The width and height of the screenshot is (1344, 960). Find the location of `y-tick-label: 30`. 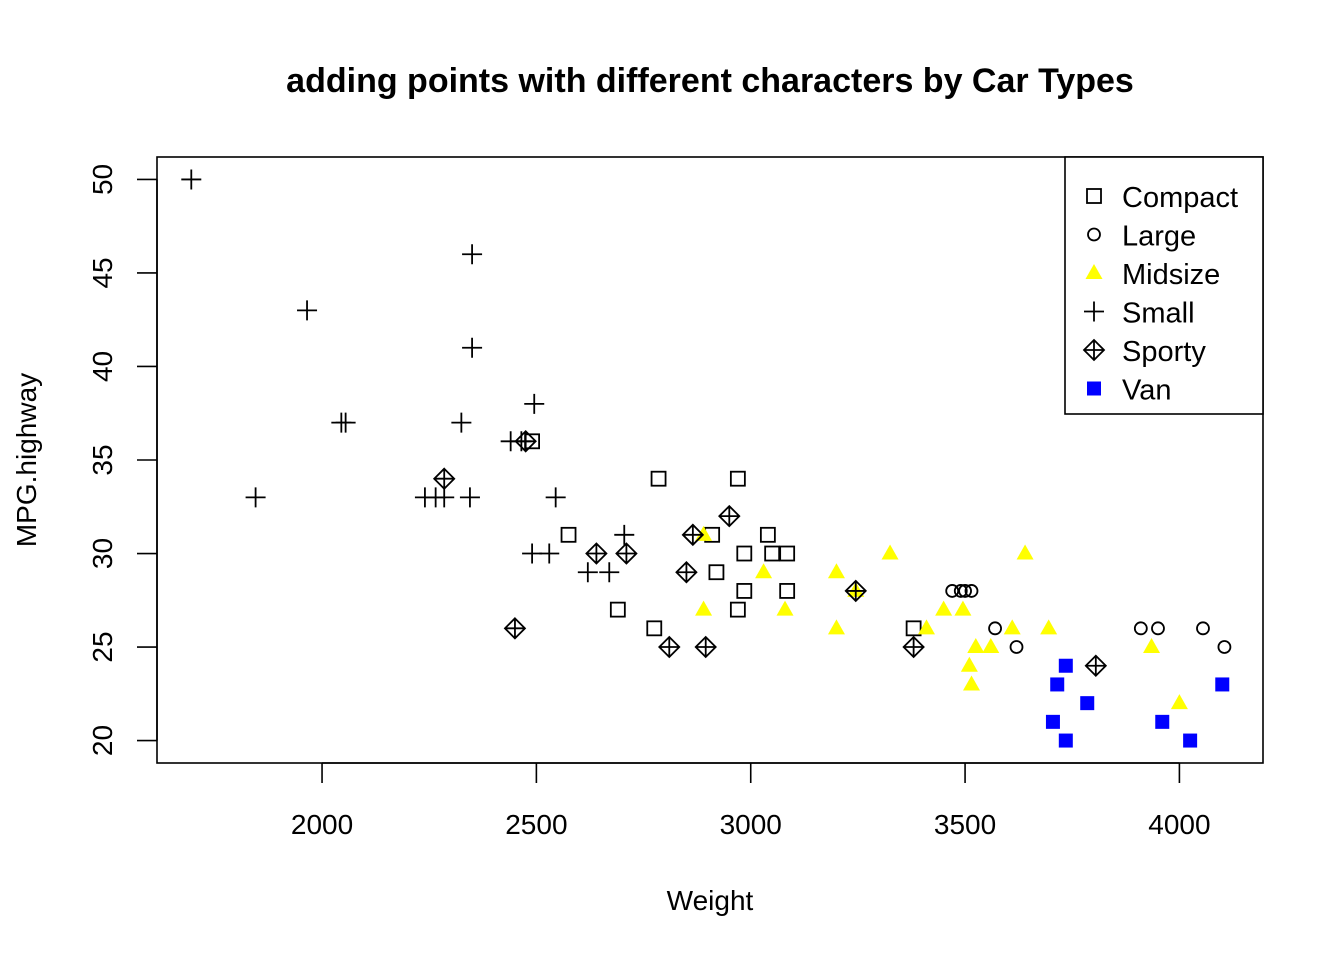

y-tick-label: 30 is located at coordinates (102, 553).